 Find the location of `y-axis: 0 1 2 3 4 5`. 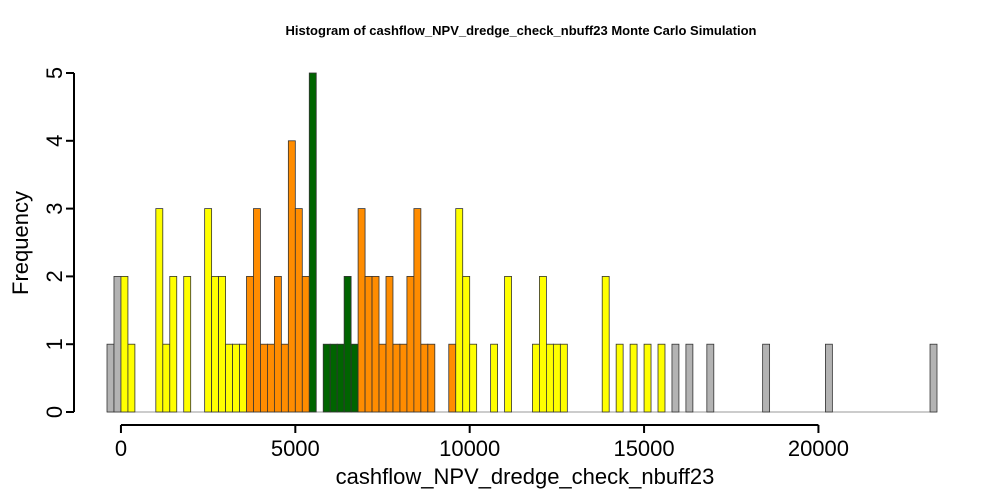

y-axis: 0 1 2 3 4 5 is located at coordinates (58, 242).